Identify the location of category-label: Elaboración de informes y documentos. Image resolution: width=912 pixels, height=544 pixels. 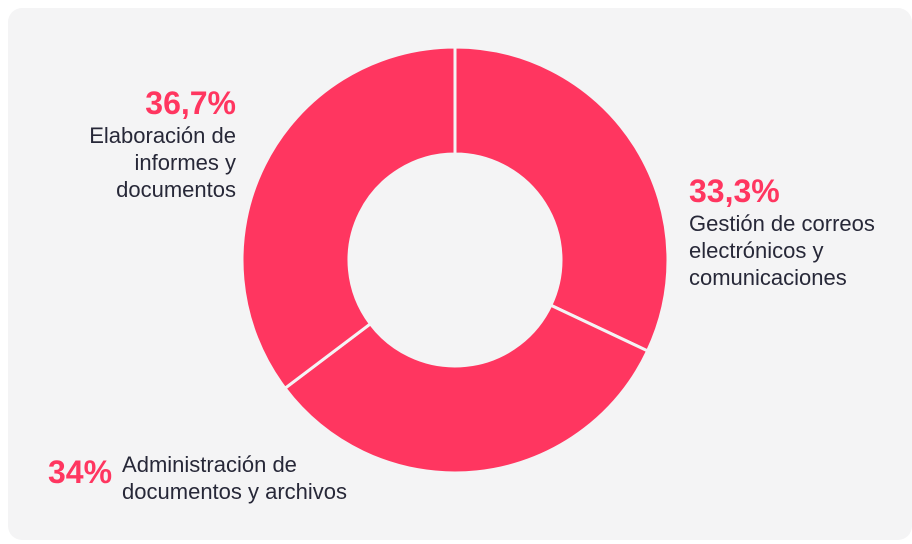
(162, 162).